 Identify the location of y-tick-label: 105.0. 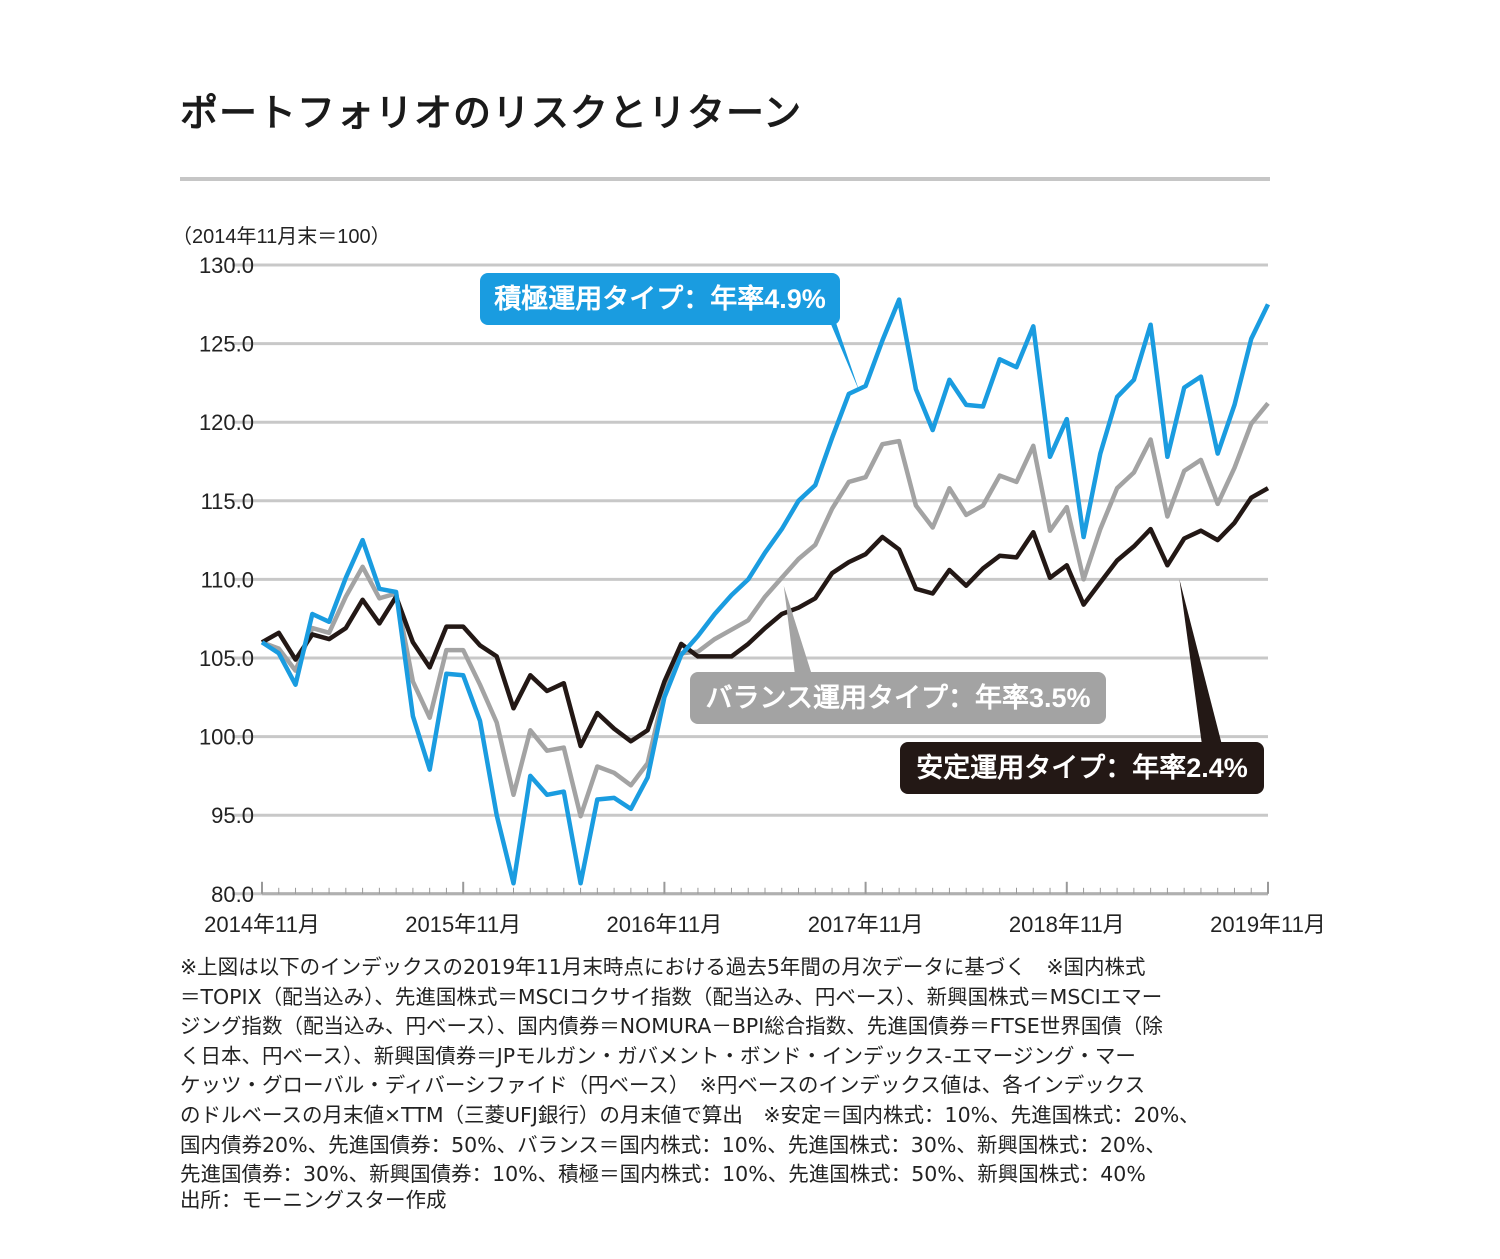
(226, 658).